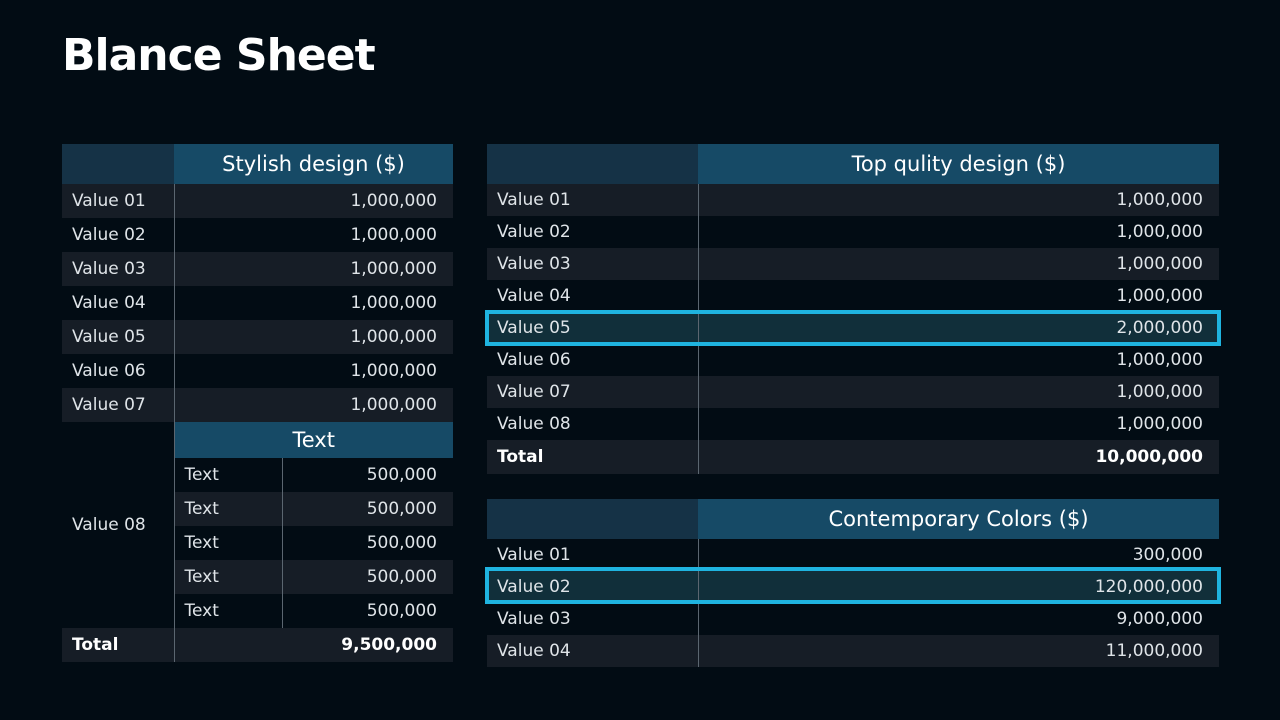 This screenshot has width=1280, height=720. I want to click on row-value: 9,000,000, so click(958, 619).